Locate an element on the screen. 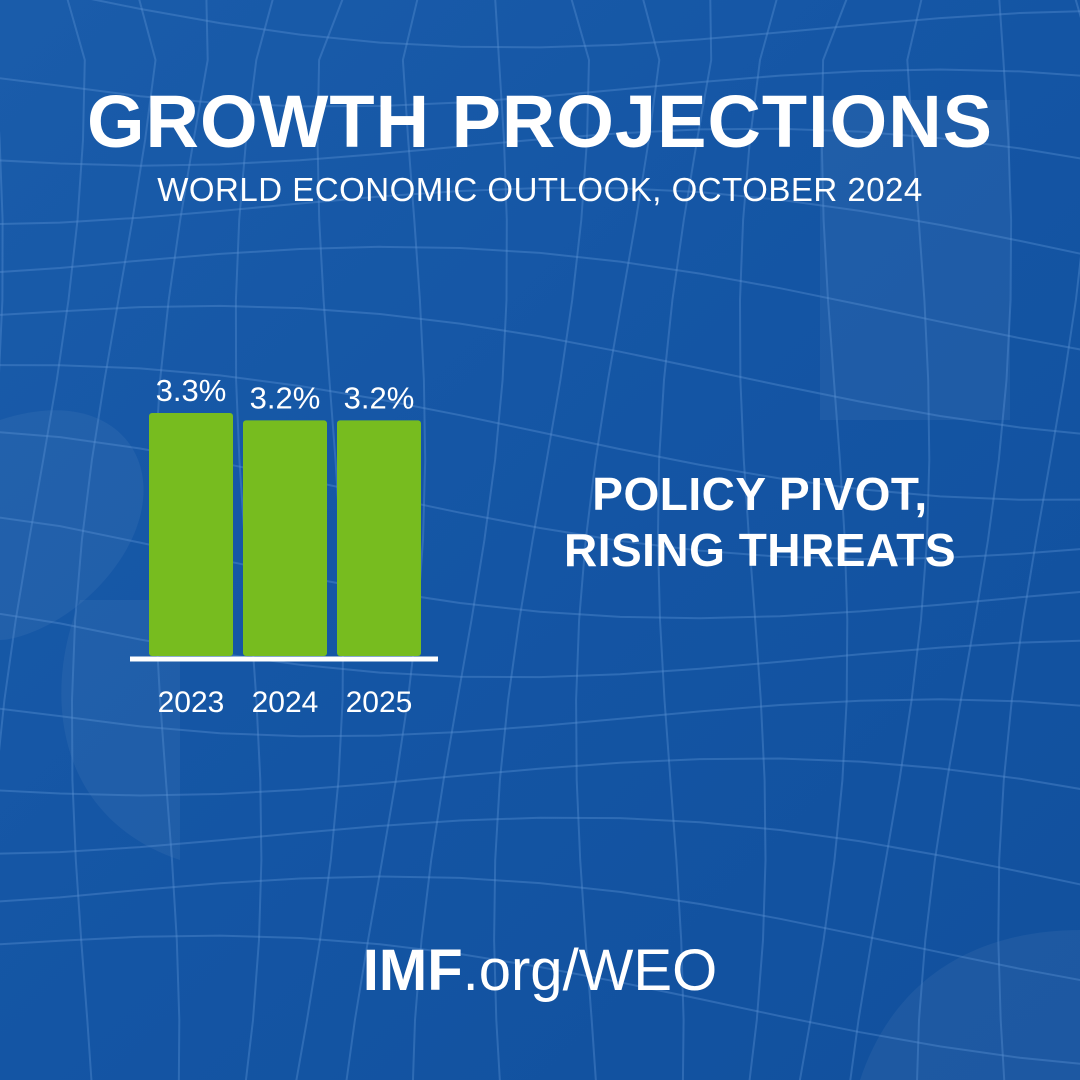 The image size is (1080, 1080). x-tick-label-2025: 2025 is located at coordinates (379, 702).